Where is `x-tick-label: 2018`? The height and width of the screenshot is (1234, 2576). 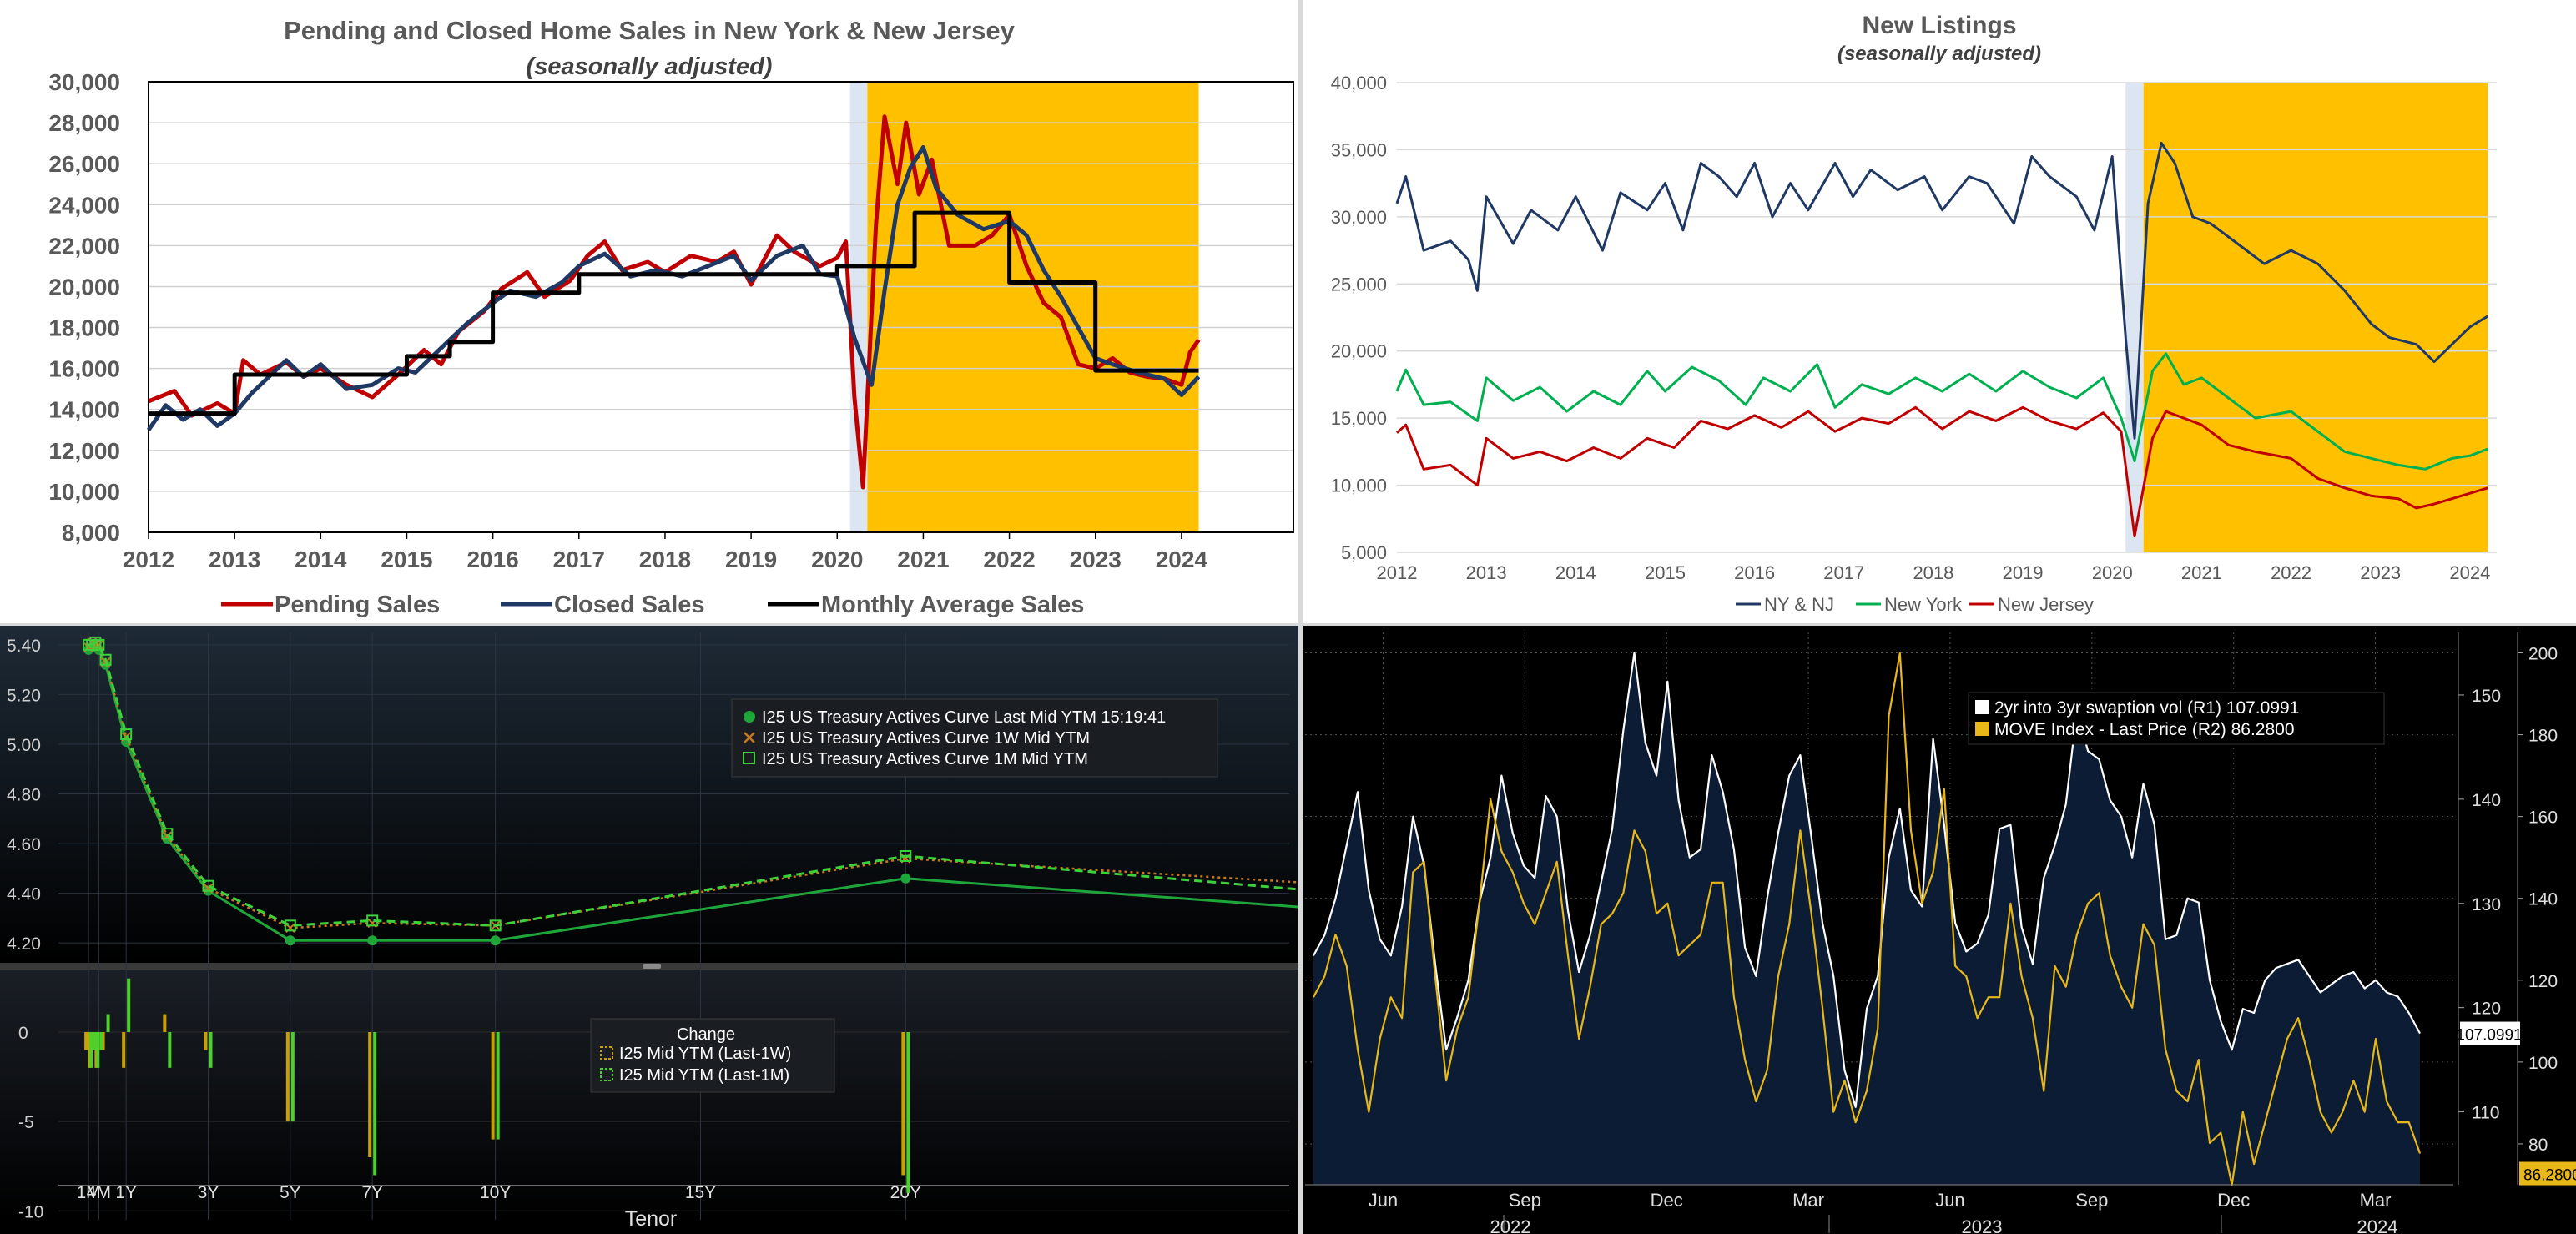
x-tick-label: 2018 is located at coordinates (1933, 572).